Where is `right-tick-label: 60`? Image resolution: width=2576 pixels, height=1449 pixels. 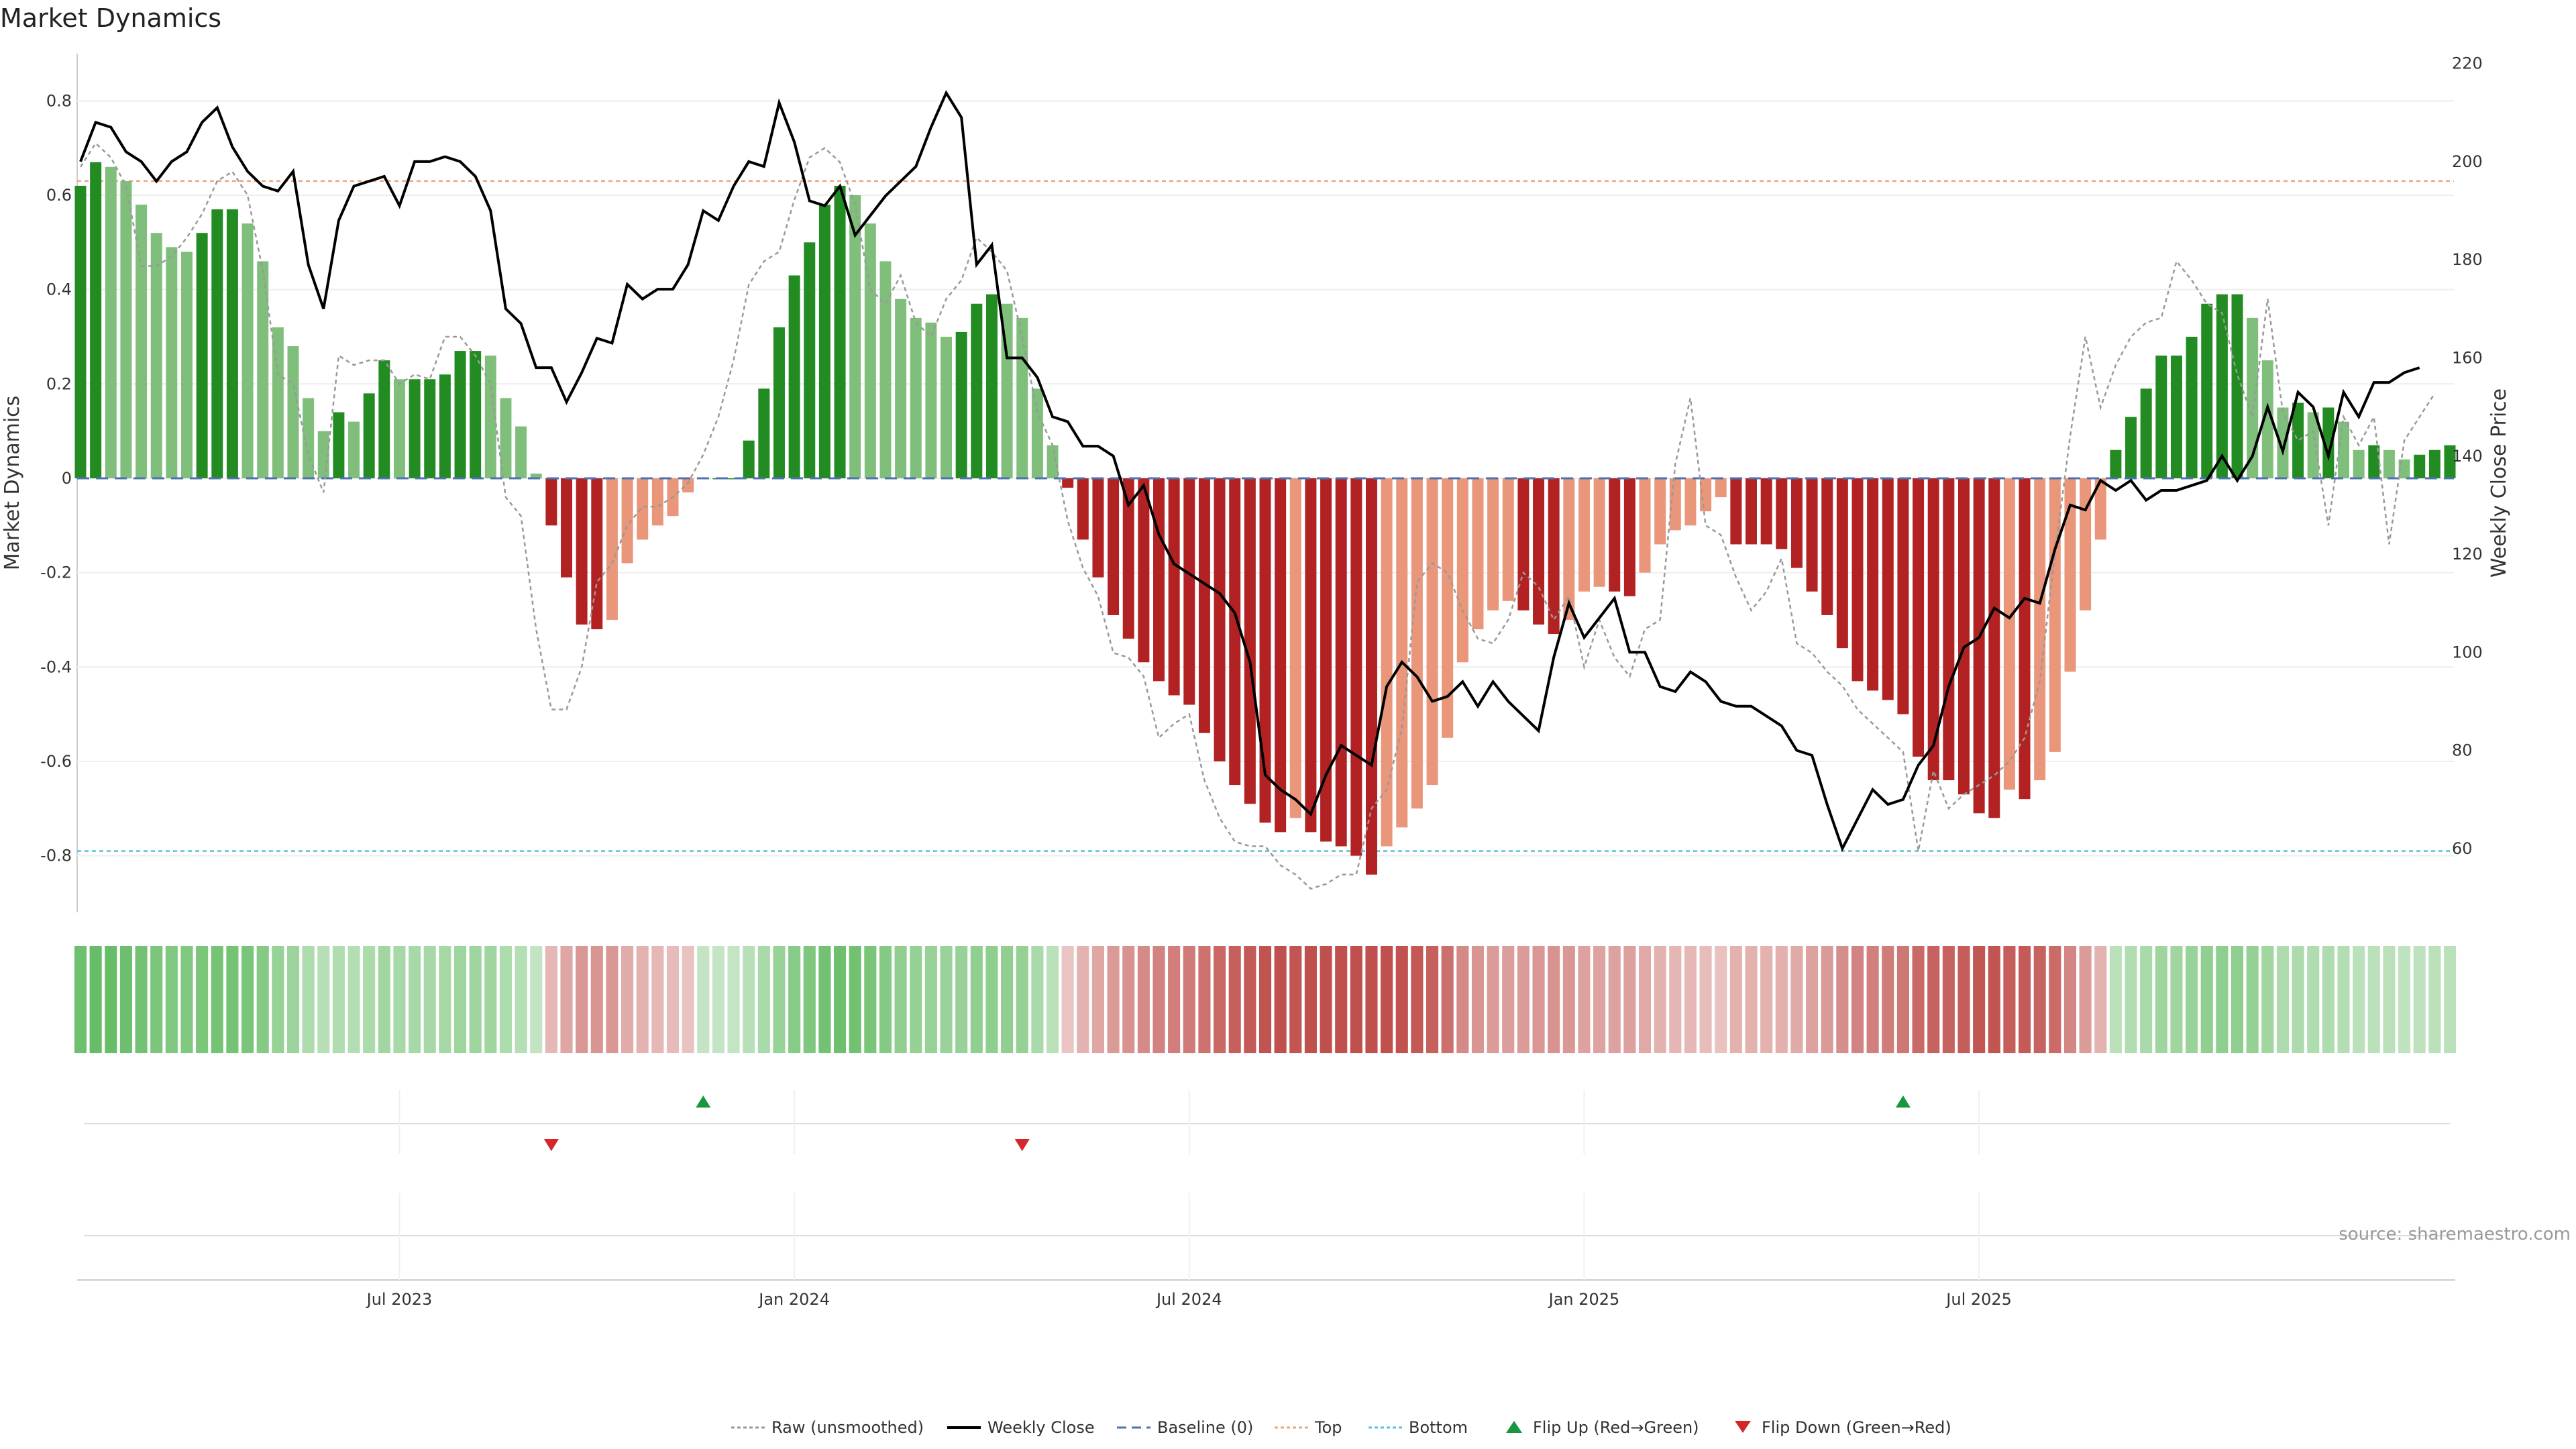 right-tick-label: 60 is located at coordinates (2462, 848).